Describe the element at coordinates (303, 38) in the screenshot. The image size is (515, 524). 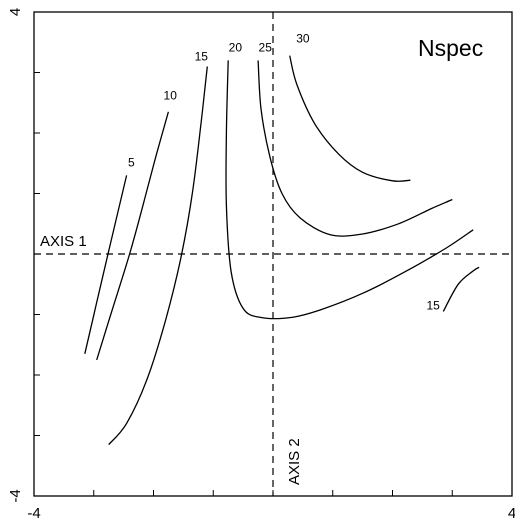
I see `contour-label-30: 30` at that location.